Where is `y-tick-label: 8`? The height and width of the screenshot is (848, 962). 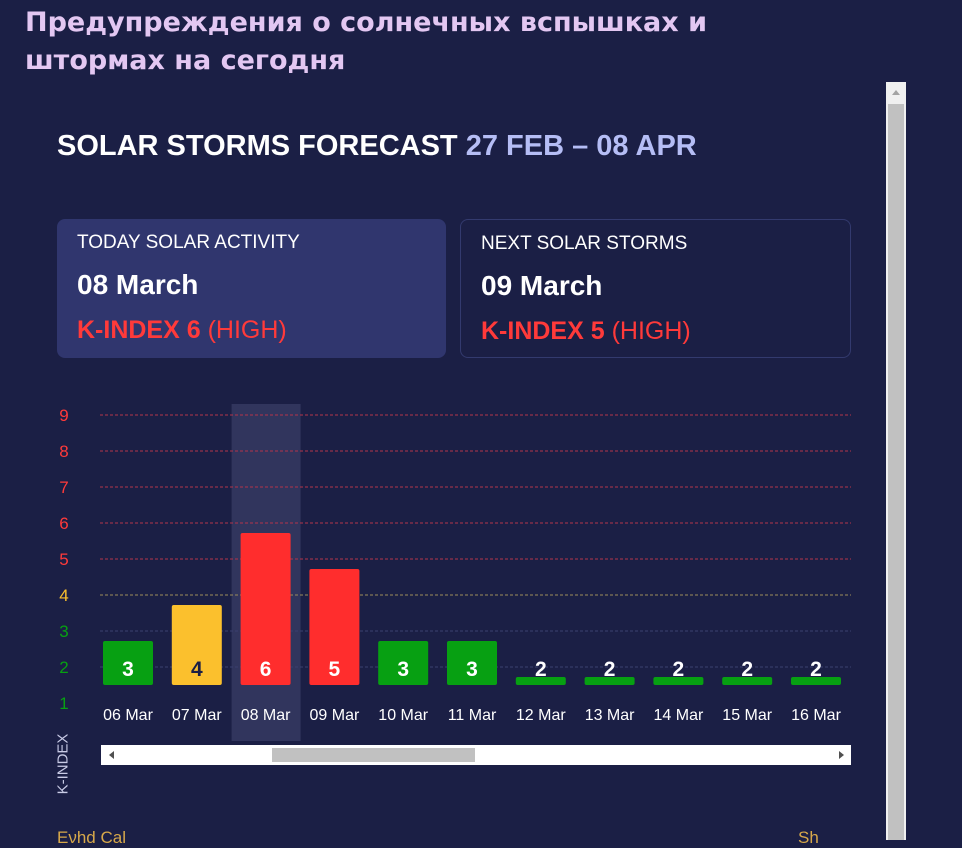 y-tick-label: 8 is located at coordinates (63, 451).